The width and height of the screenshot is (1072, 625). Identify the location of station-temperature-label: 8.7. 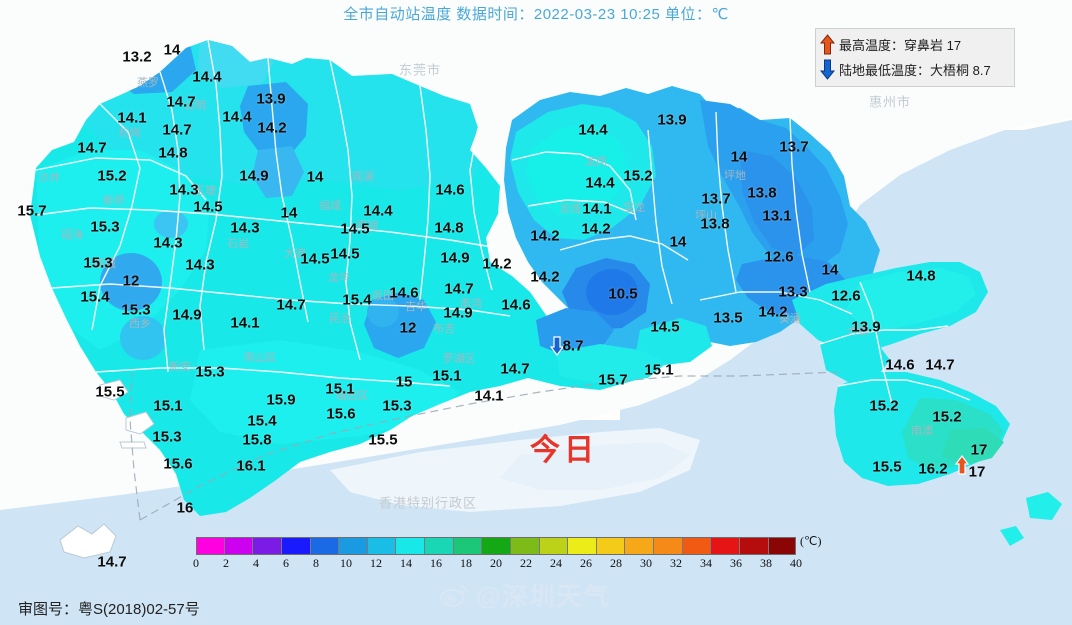
(573, 346).